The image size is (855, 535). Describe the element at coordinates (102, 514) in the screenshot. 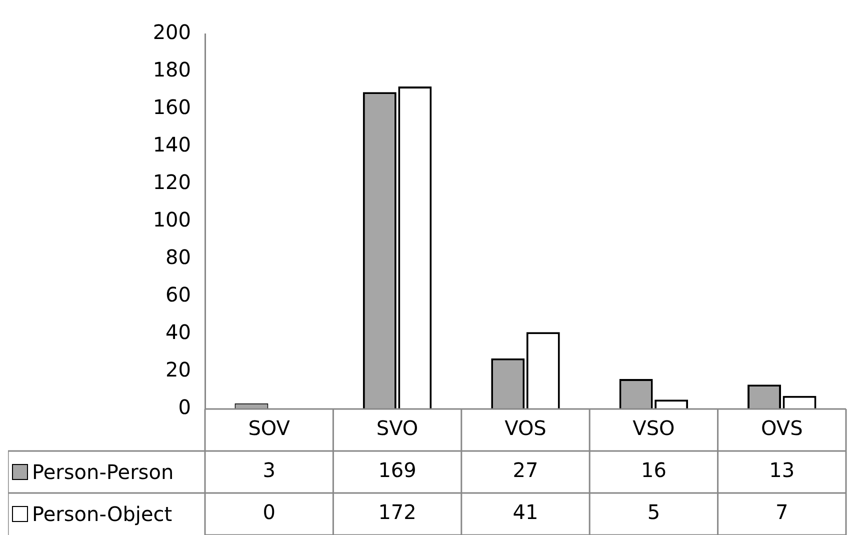

I see `legend-label: Person-Object` at that location.